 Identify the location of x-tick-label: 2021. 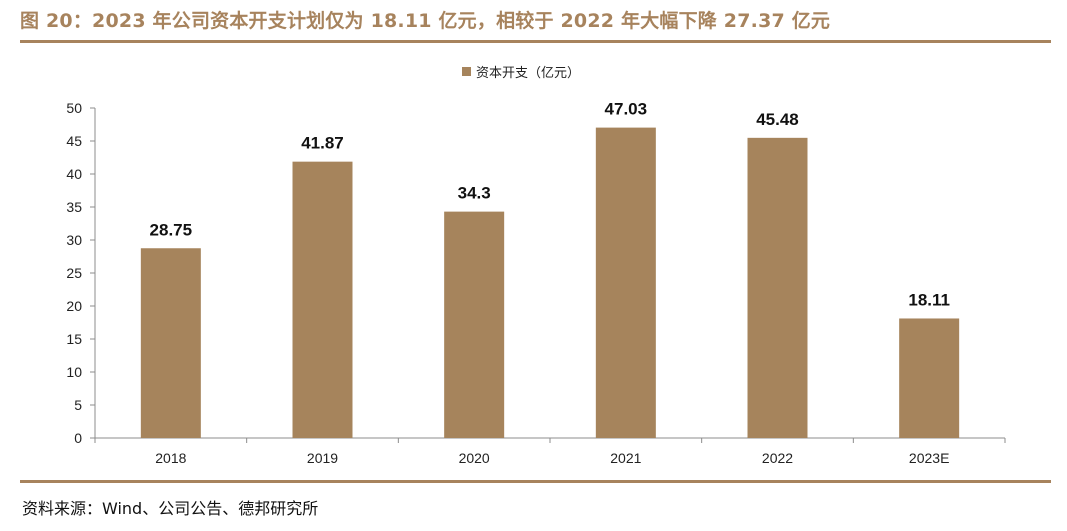
(625, 458).